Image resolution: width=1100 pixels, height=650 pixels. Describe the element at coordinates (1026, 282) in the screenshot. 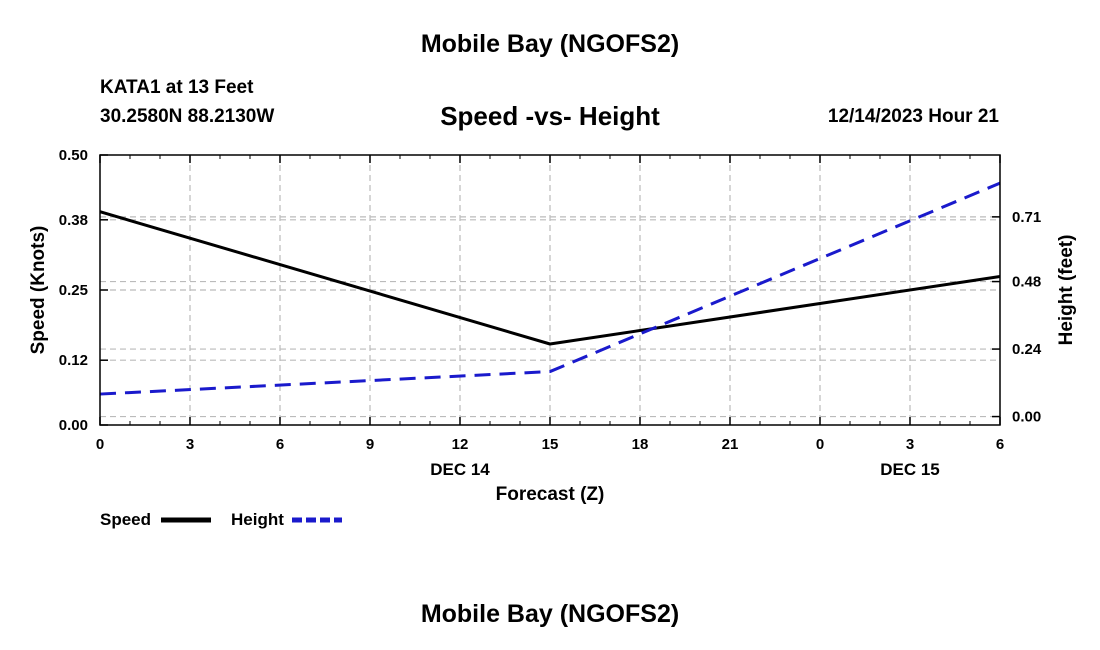

I see `y2-tick-label: 0.48` at that location.